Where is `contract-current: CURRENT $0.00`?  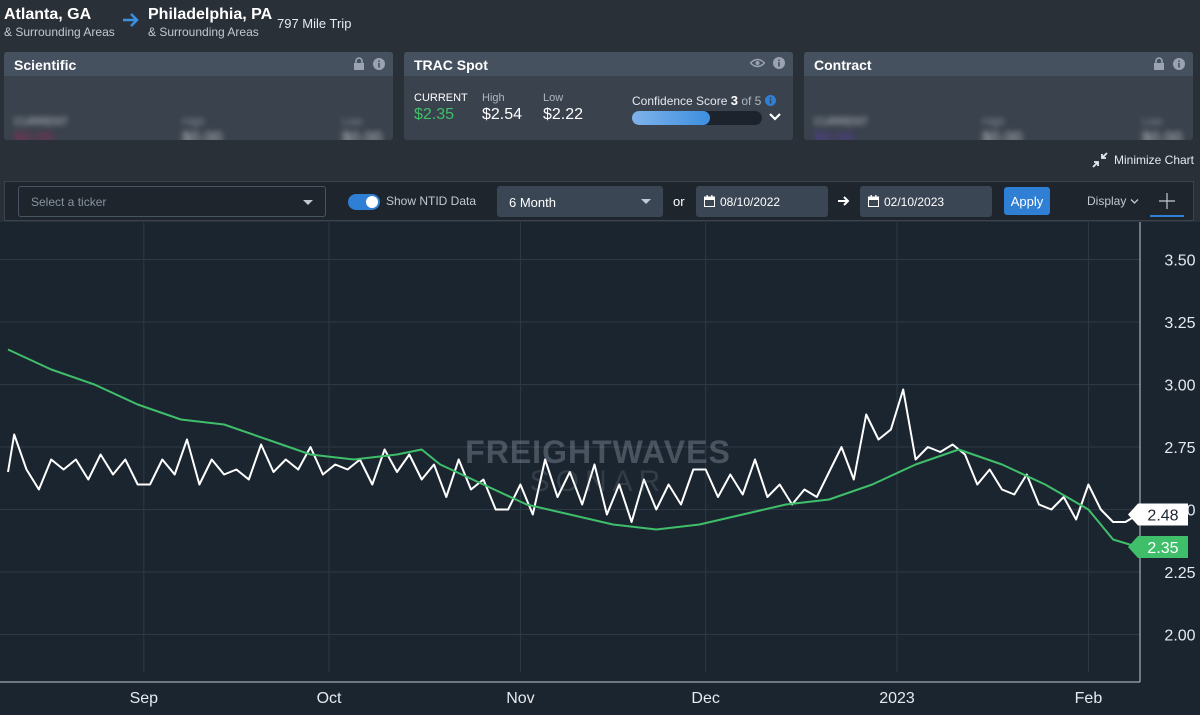 contract-current: CURRENT $0.00 is located at coordinates (841, 128).